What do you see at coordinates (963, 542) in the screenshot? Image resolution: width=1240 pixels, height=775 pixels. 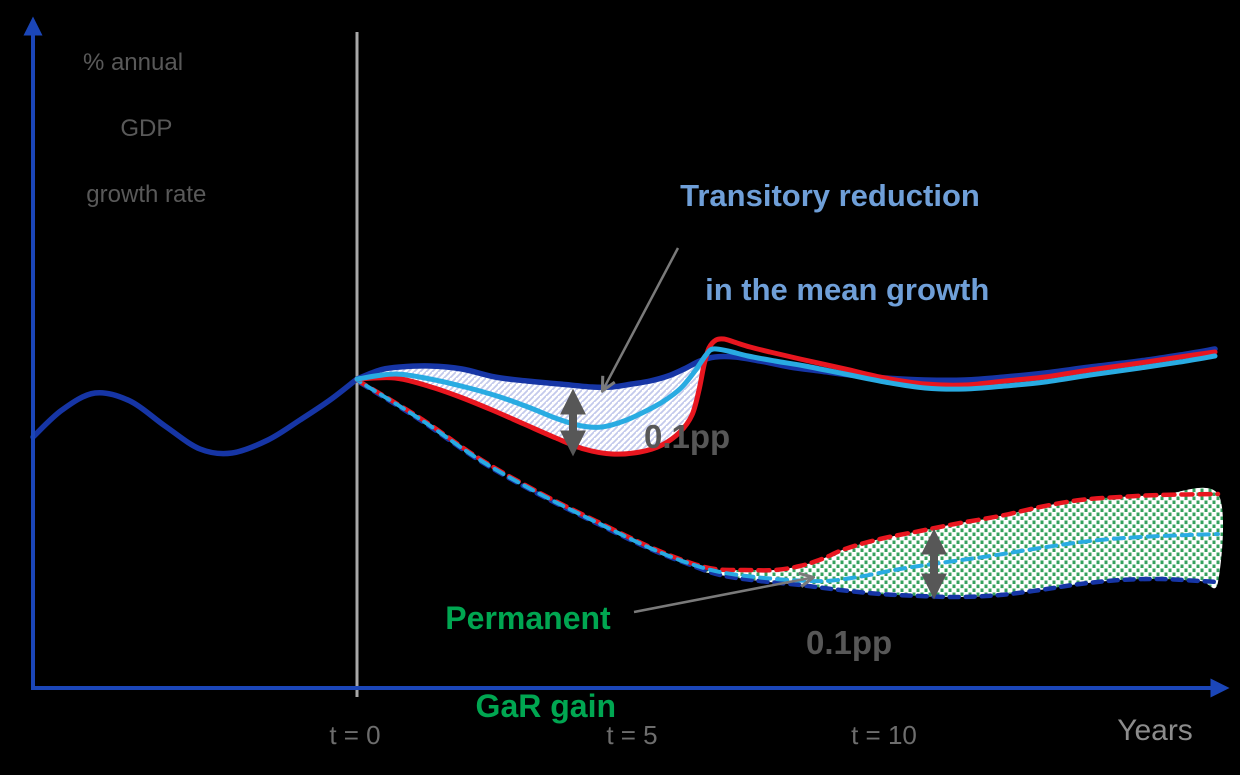 I see `gar-gain-area` at bounding box center [963, 542].